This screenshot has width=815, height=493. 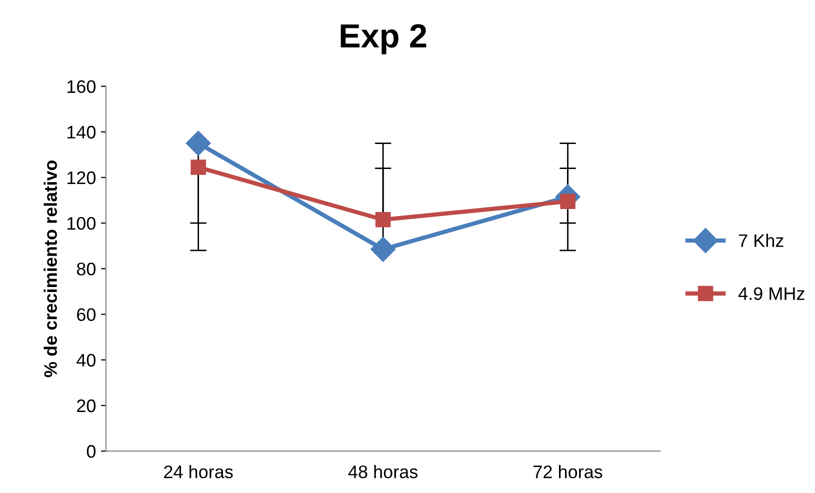 What do you see at coordinates (86, 360) in the screenshot?
I see `y-tick-label: 40` at bounding box center [86, 360].